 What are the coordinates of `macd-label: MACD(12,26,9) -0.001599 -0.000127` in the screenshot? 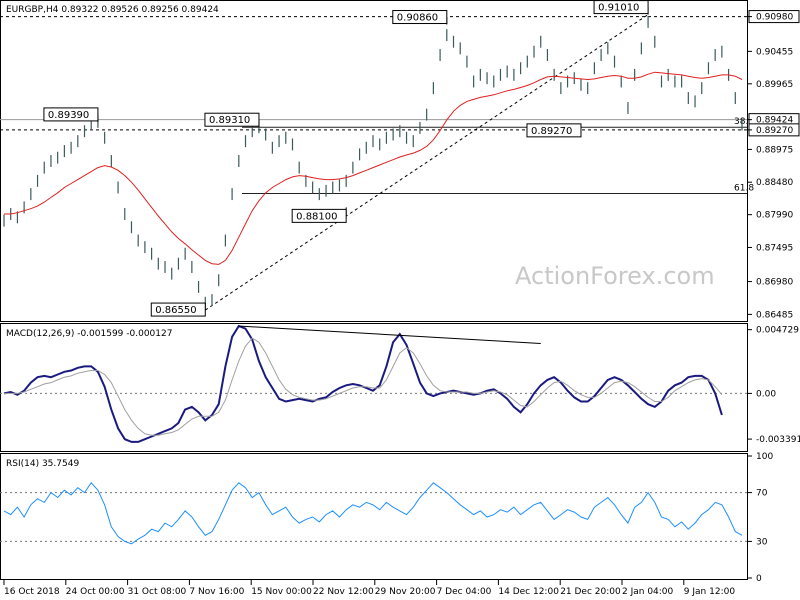 It's located at (89, 334).